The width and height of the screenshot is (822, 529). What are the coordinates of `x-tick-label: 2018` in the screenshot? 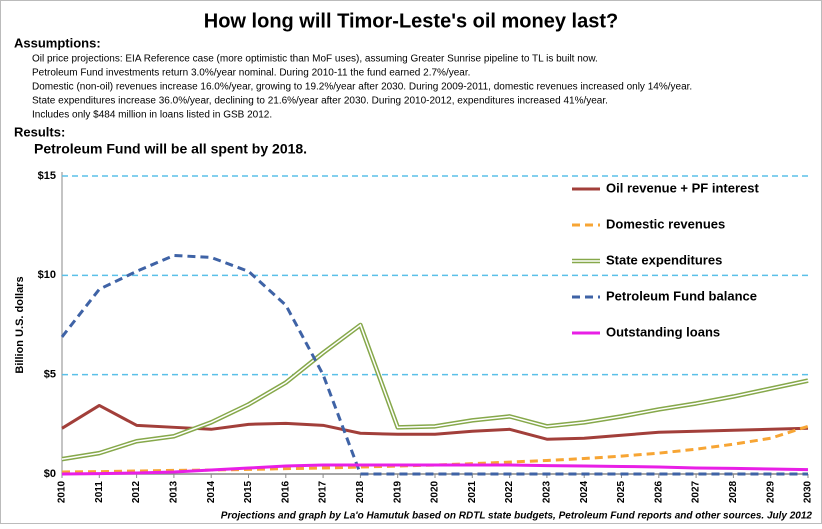 It's located at (360, 491).